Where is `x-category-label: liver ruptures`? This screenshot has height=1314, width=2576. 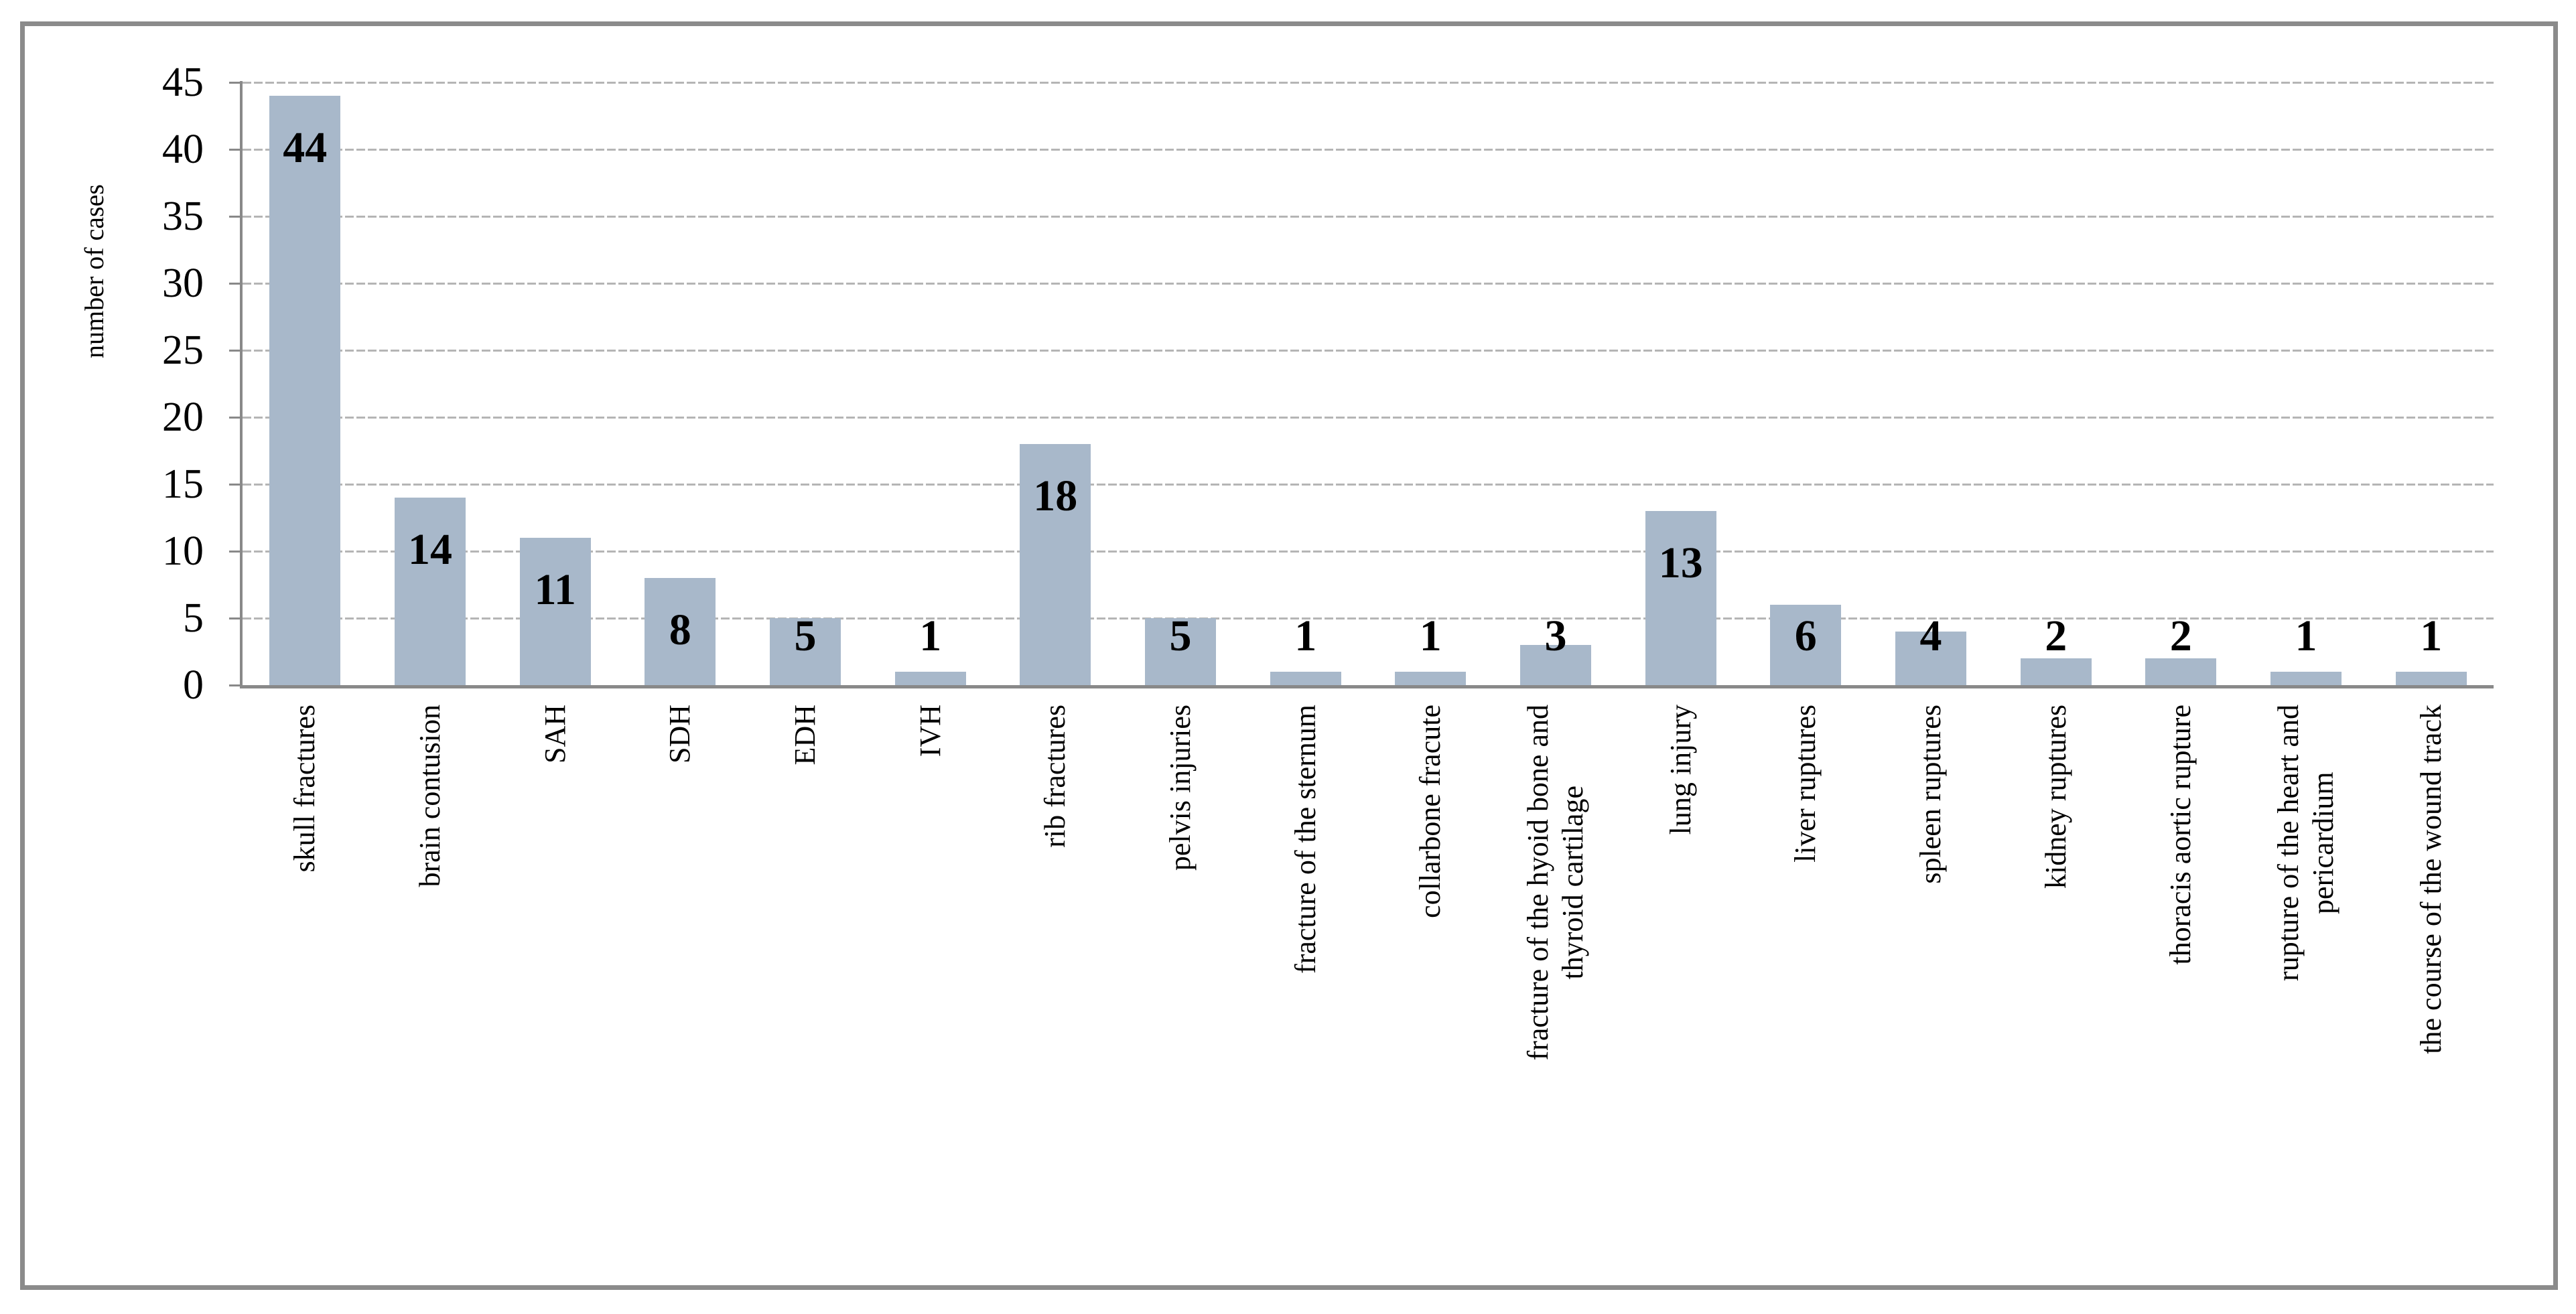
x-category-label: liver ruptures is located at coordinates (1806, 784).